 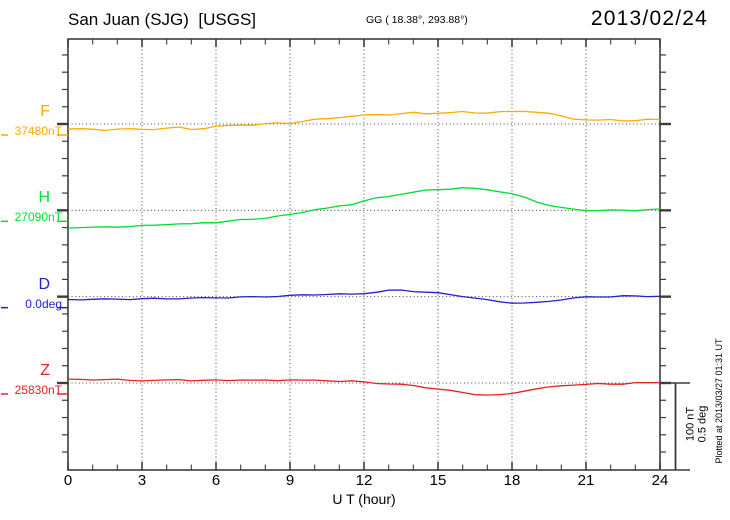 What do you see at coordinates (702, 424) in the screenshot?
I see `scale-deg-label: 0.5 deg` at bounding box center [702, 424].